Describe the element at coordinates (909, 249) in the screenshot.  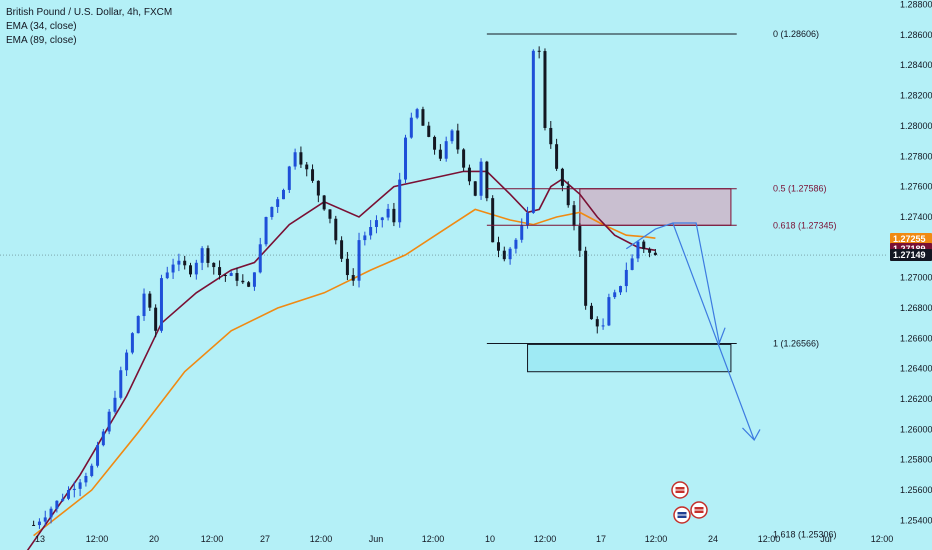
I see `price-tag: 1.27189` at that location.